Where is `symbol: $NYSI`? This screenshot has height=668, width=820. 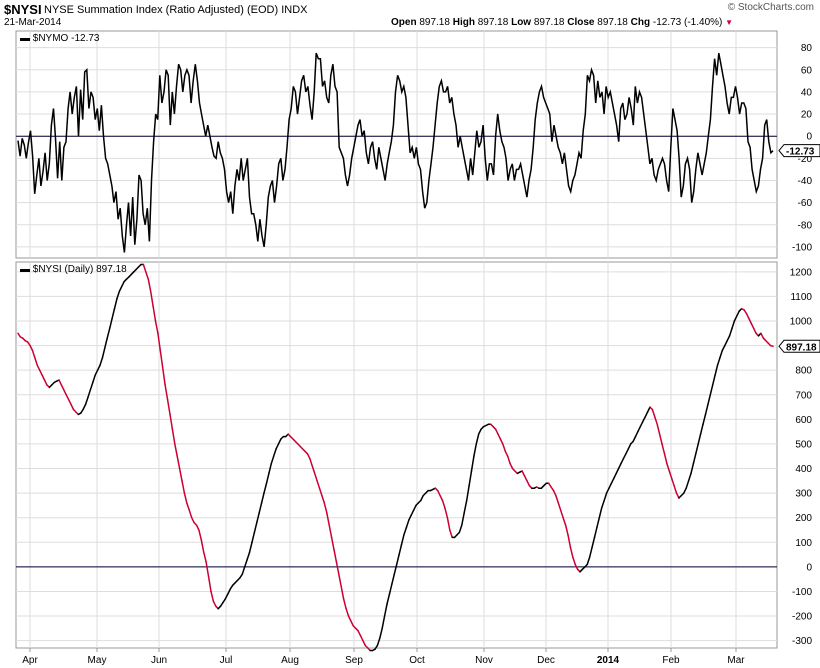
symbol: $NYSI is located at coordinates (23, 9).